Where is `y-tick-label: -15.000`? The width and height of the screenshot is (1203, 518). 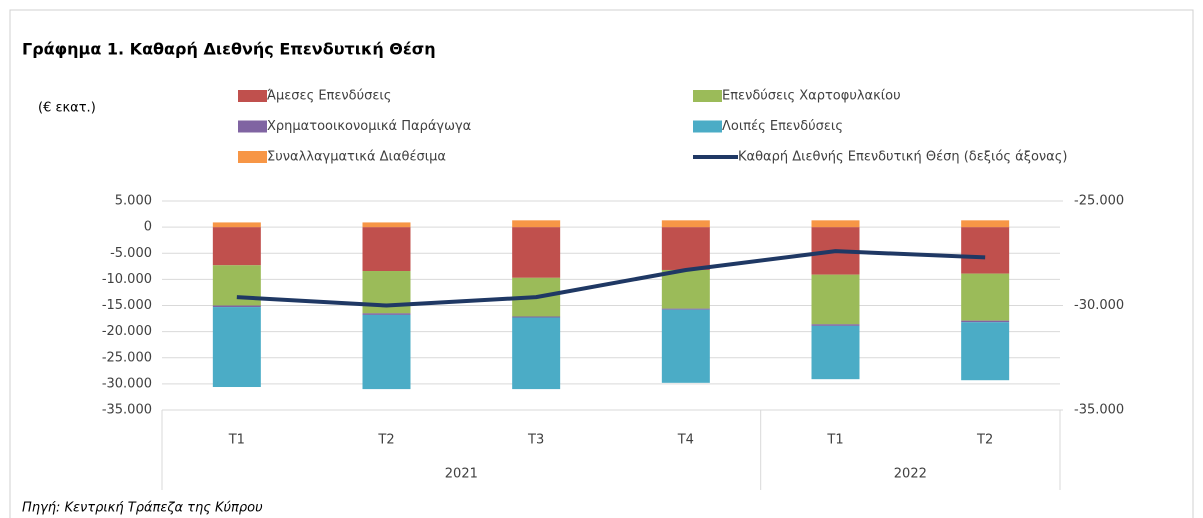
y-tick-label: -15.000 is located at coordinates (127, 305).